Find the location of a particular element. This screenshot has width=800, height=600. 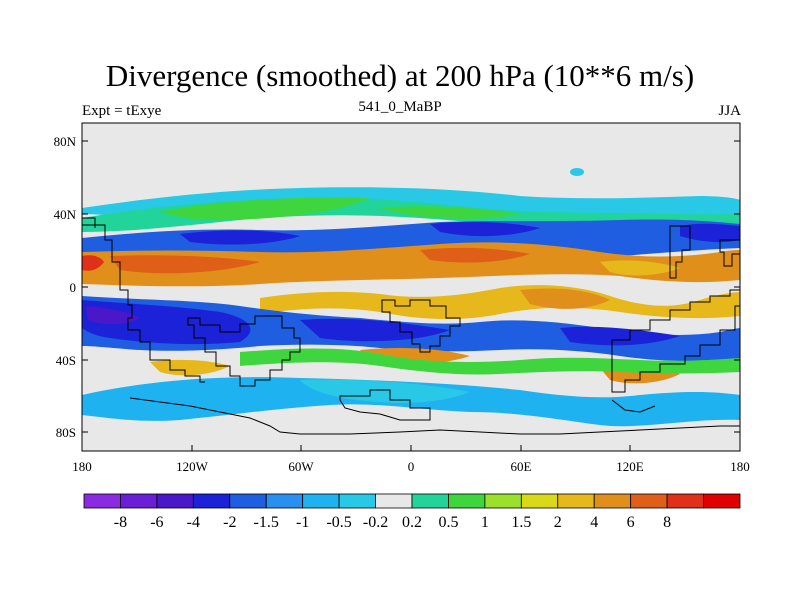

colorbar-label: -0.5 is located at coordinates (338, 522).